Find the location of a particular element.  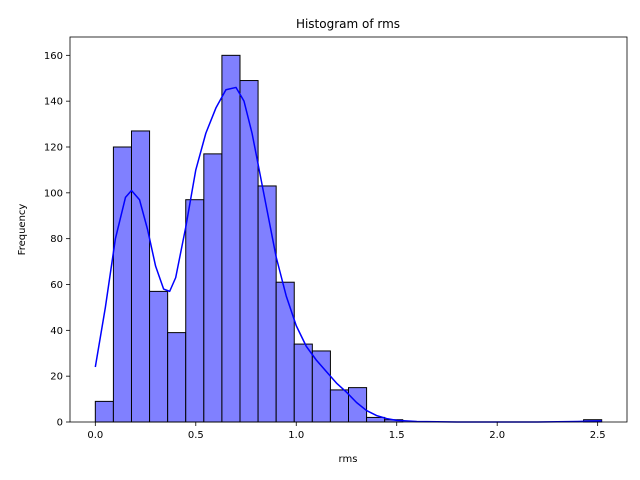

y-tick-label: 120 is located at coordinates (53, 148).